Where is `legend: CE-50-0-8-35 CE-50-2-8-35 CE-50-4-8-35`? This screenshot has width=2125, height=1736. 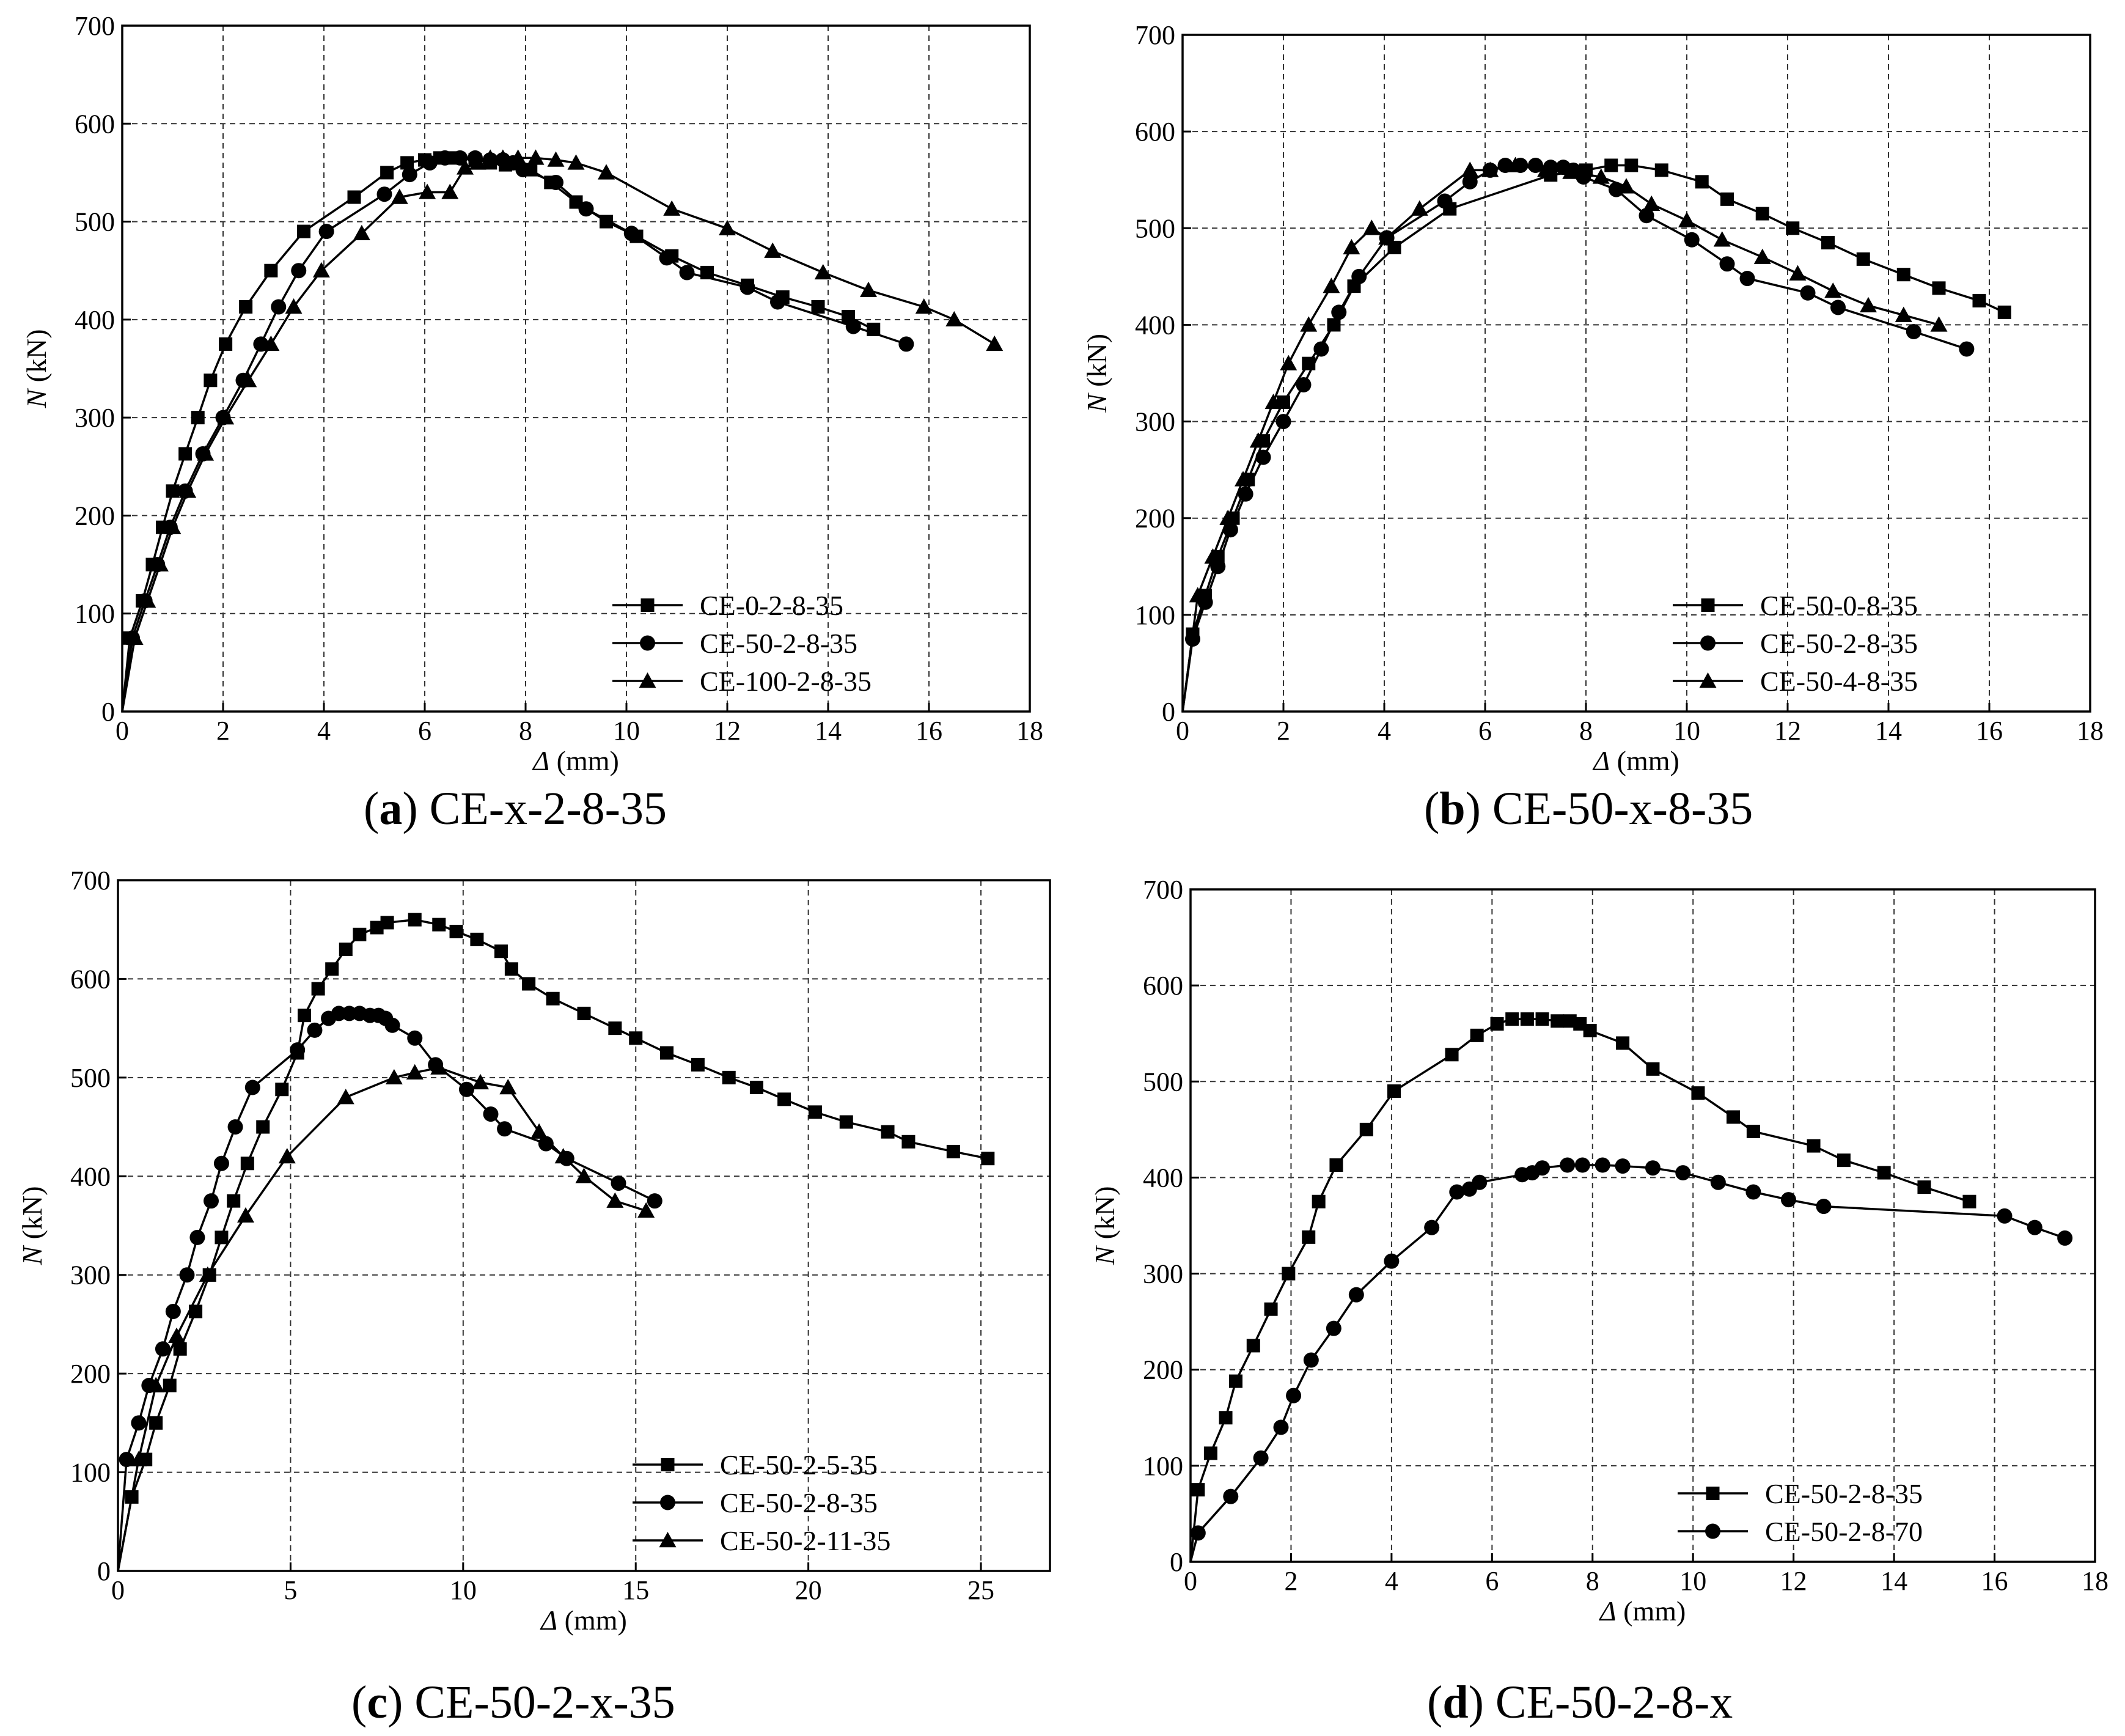 legend: CE-50-0-8-35 CE-50-2-8-35 CE-50-4-8-35 is located at coordinates (1796, 643).